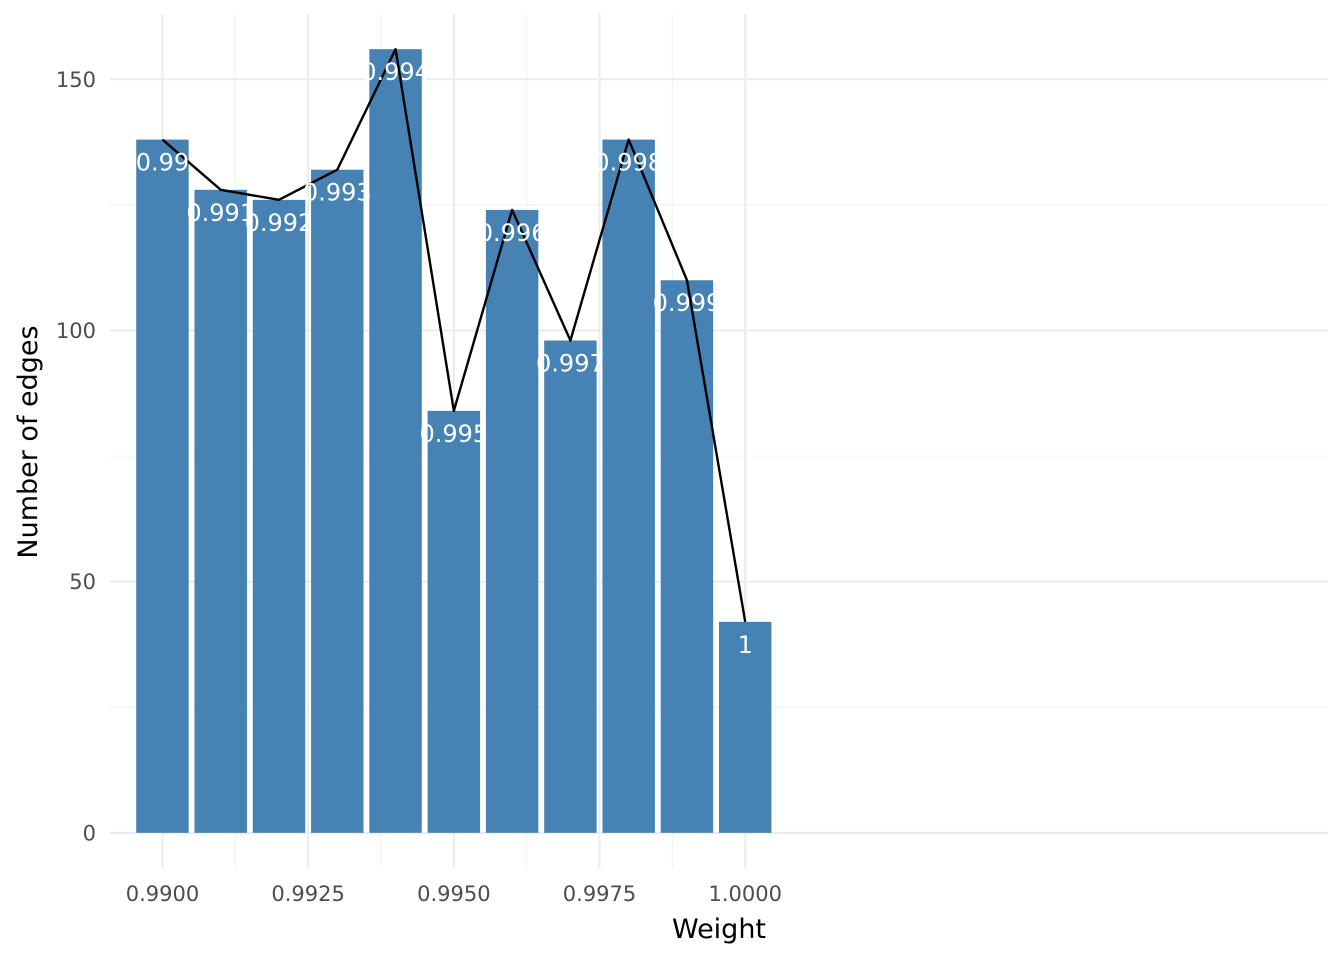 The height and width of the screenshot is (960, 1344). What do you see at coordinates (162, 163) in the screenshot?
I see `bar-value-label: 0.99` at bounding box center [162, 163].